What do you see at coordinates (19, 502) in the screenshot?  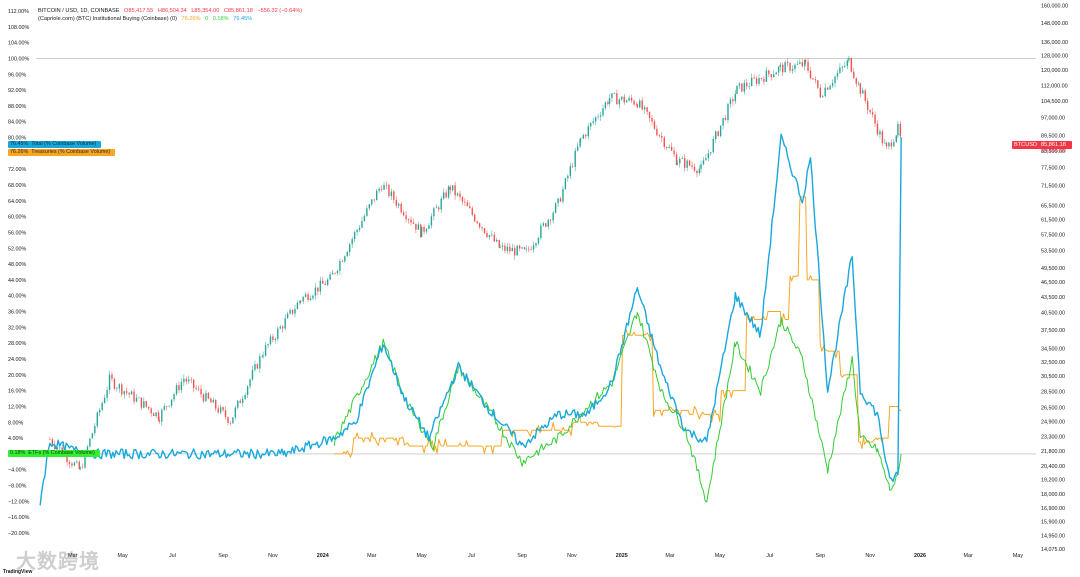 I see `left-tick-label: −12.00%` at bounding box center [19, 502].